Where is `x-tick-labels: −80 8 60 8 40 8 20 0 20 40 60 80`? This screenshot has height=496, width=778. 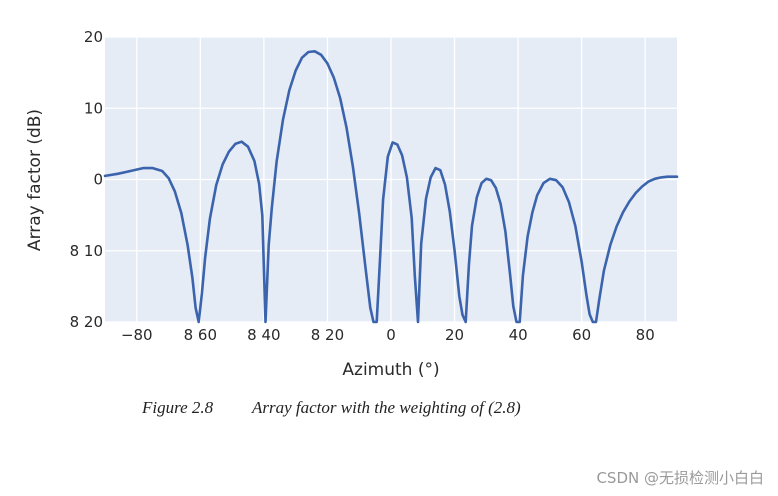 x-tick-labels: −80 8 60 8 40 8 20 0 20 40 60 80 is located at coordinates (388, 335).